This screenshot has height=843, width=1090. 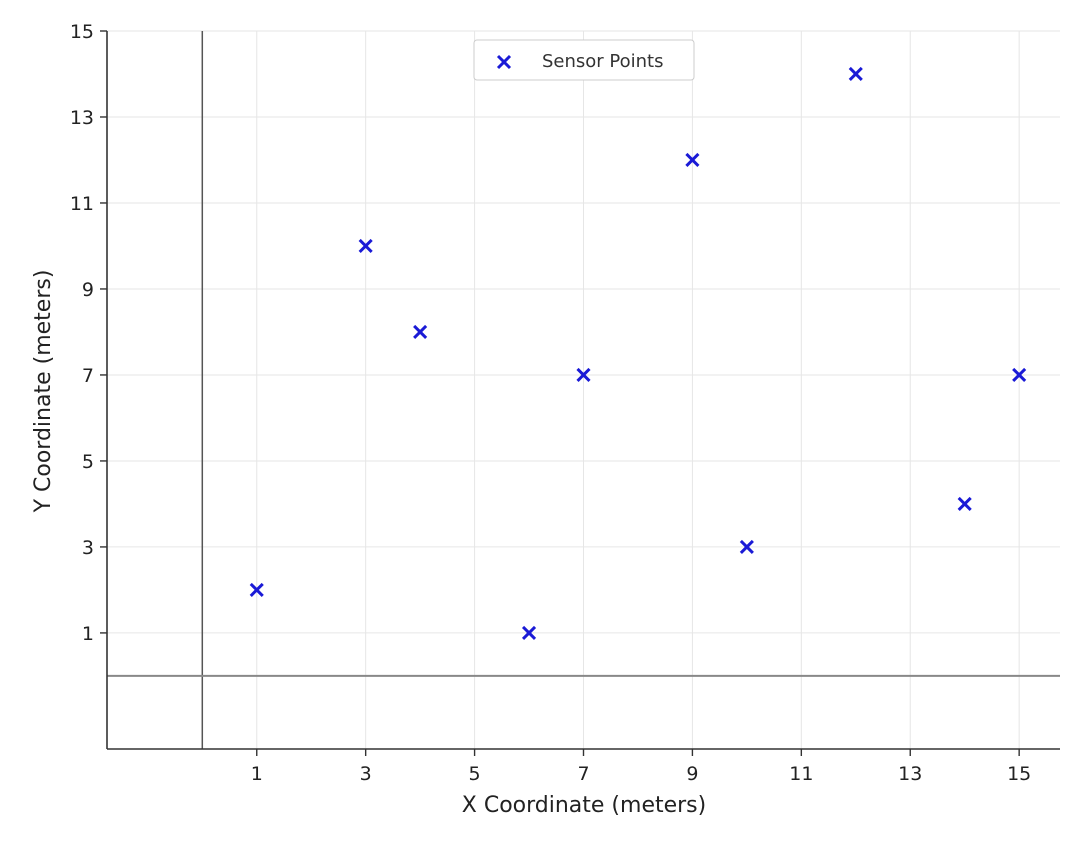 I want to click on x-tick-label: 3, so click(x=366, y=774).